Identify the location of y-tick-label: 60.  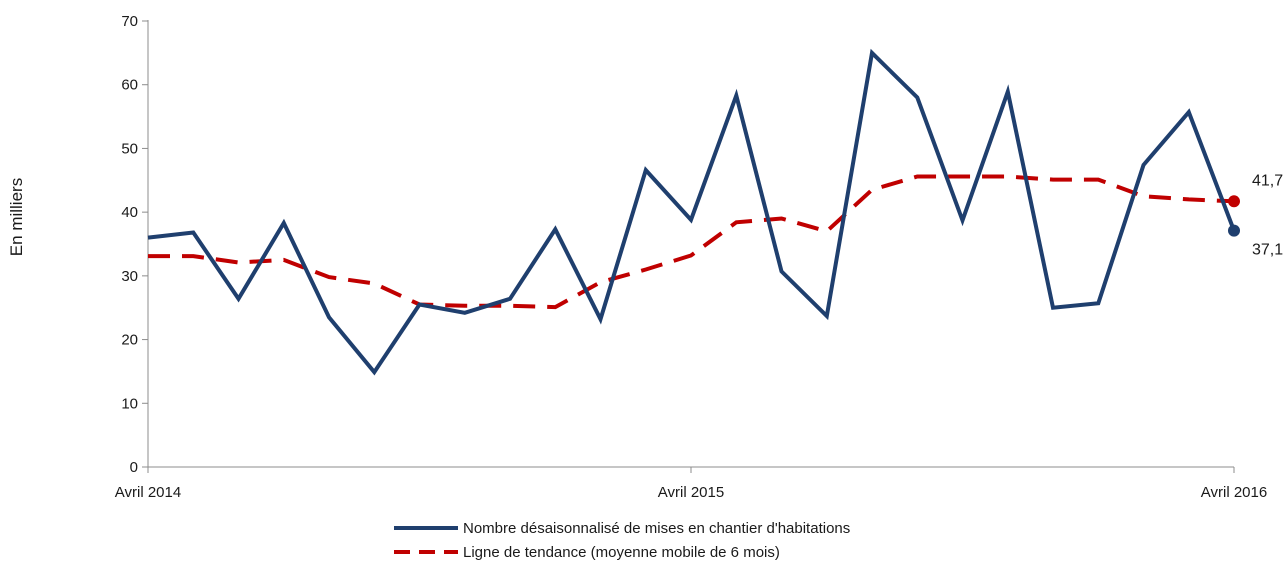
(129, 85).